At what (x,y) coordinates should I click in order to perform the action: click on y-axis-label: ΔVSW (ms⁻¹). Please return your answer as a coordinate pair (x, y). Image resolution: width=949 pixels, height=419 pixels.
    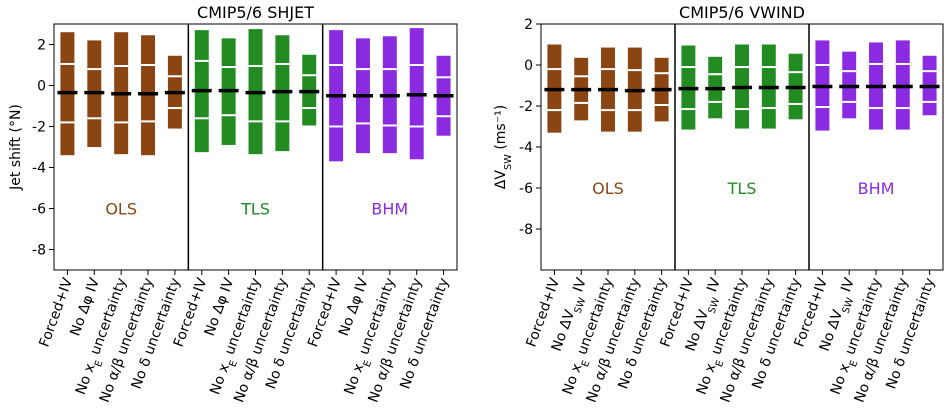
    Looking at the image, I should click on (503, 147).